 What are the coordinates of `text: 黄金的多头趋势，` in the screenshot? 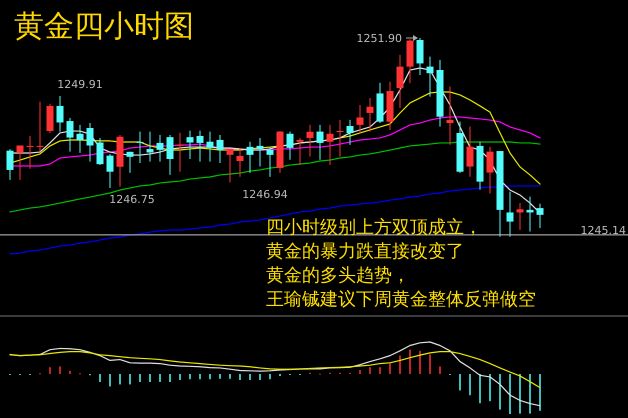 It's located at (338, 275).